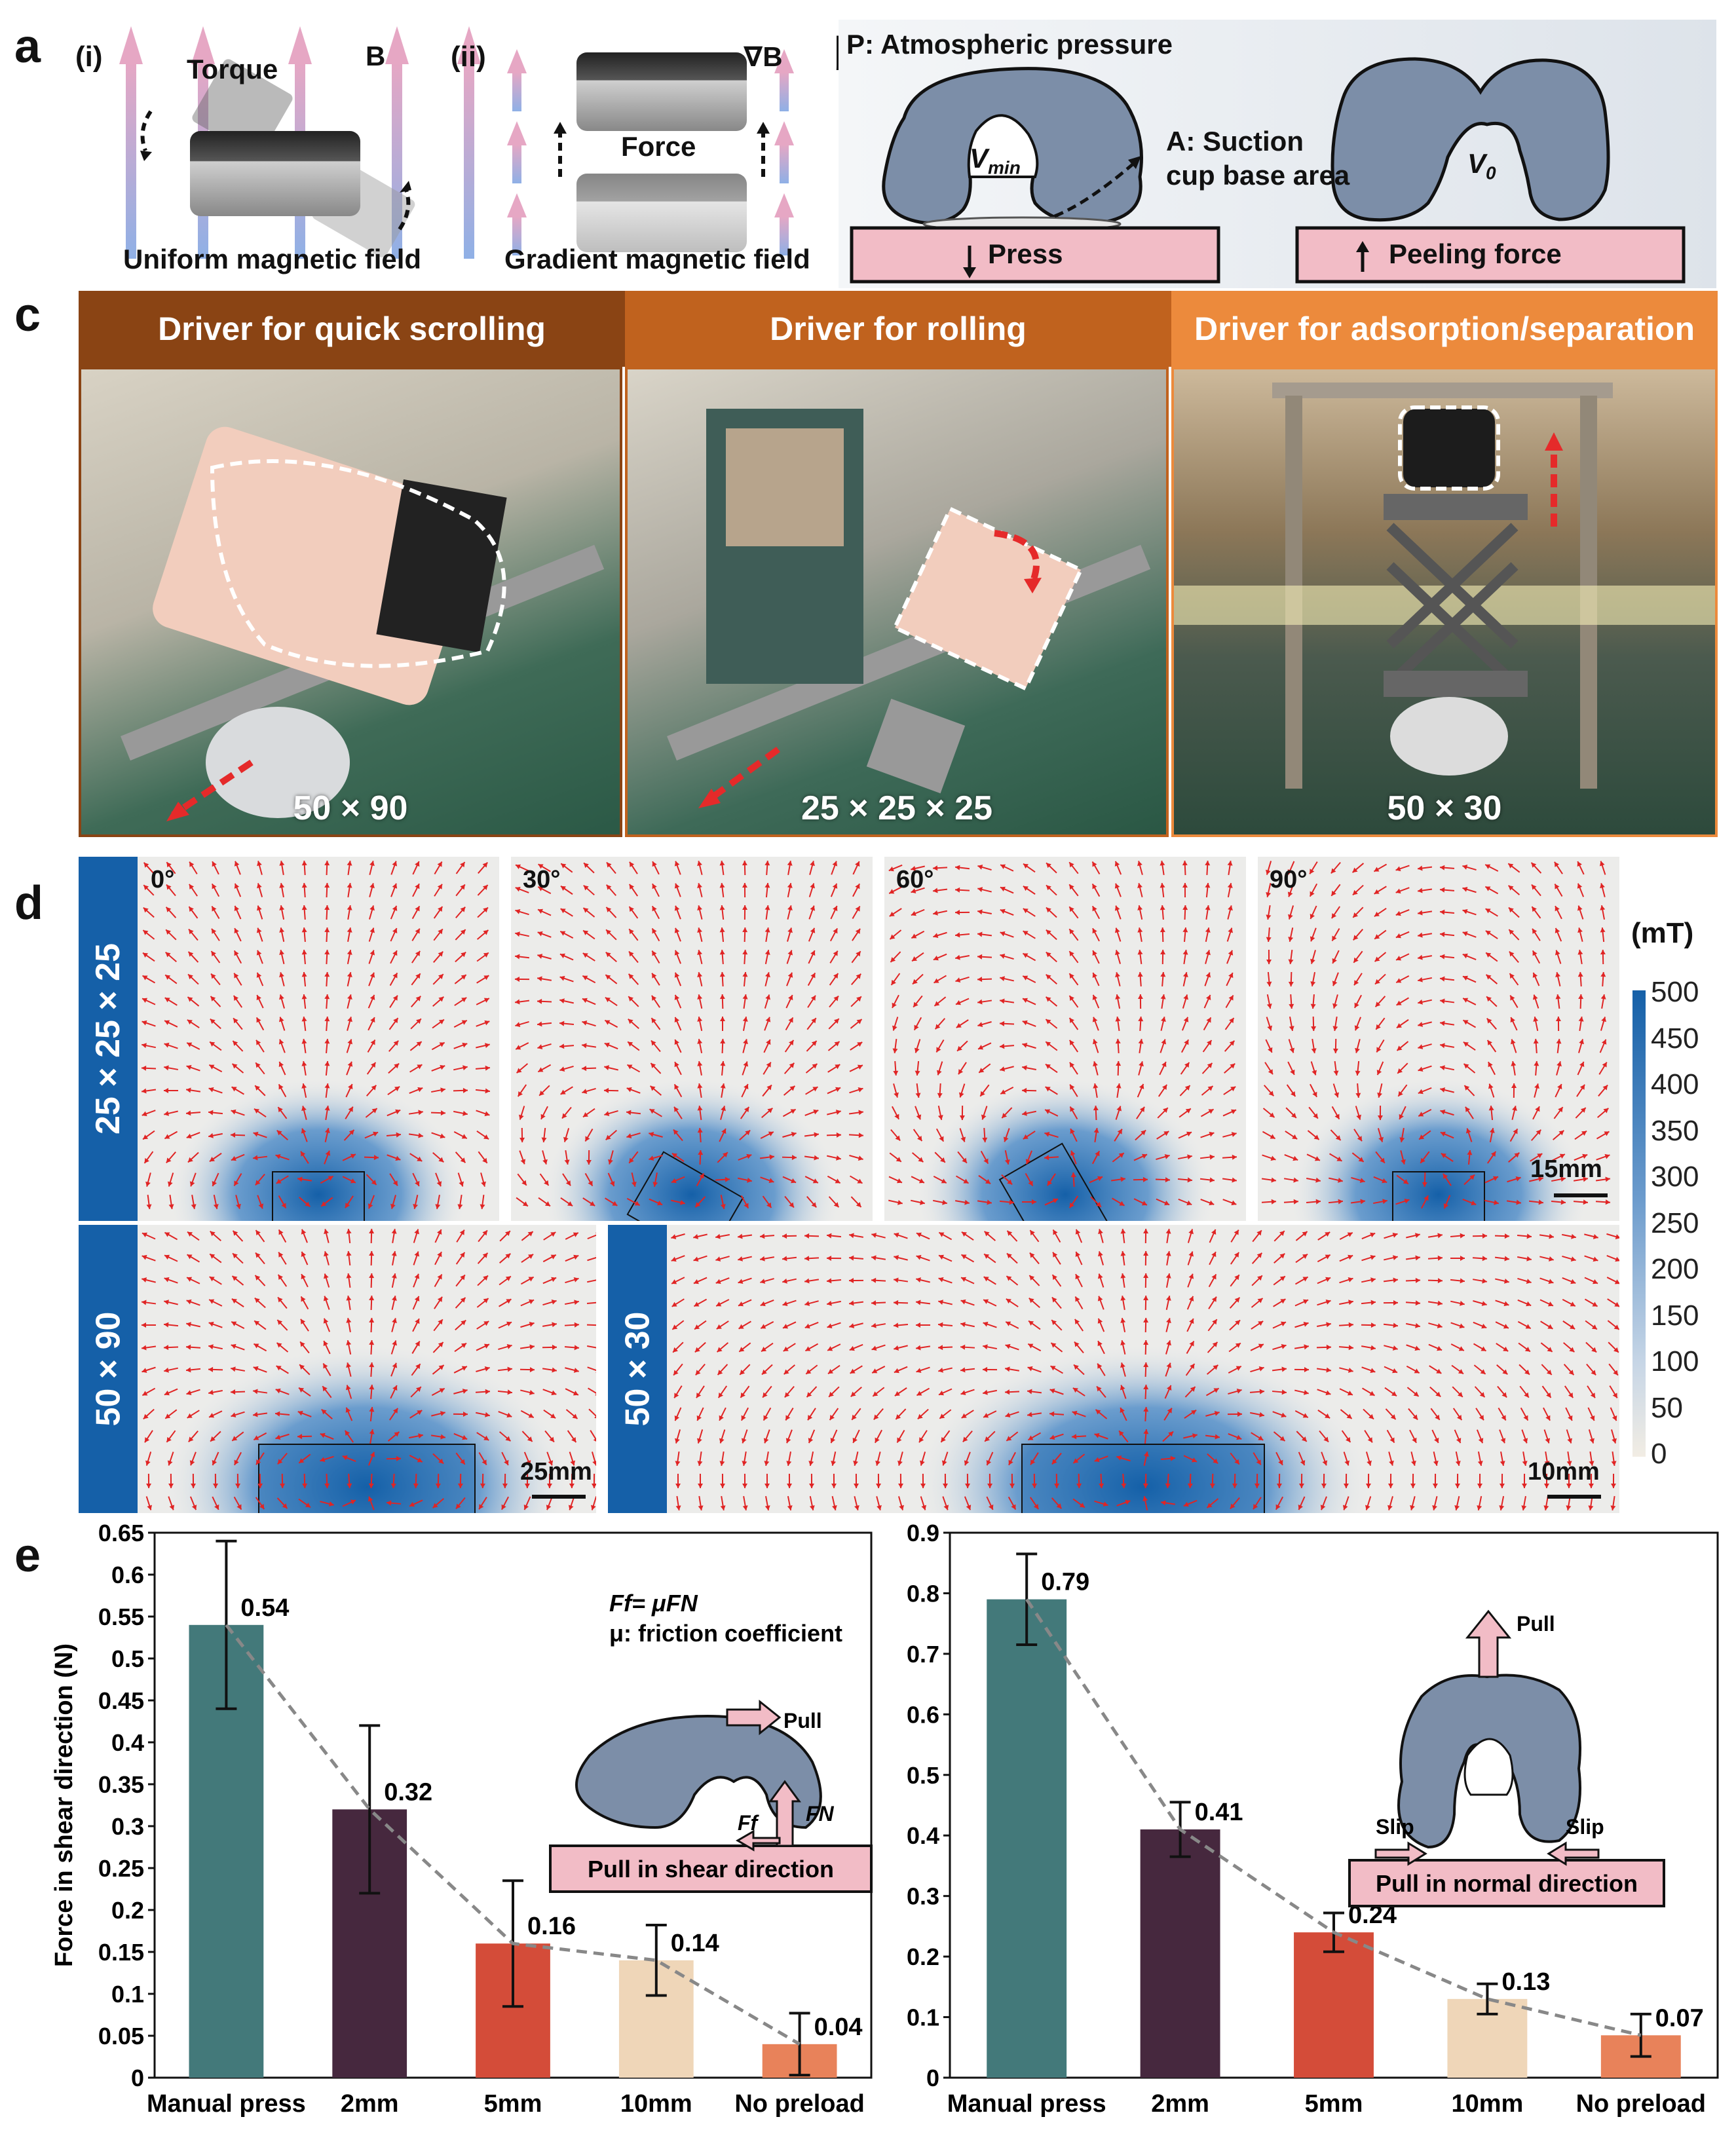  I want to click on photo-rolling: 25 × 25 × 25, so click(897, 602).